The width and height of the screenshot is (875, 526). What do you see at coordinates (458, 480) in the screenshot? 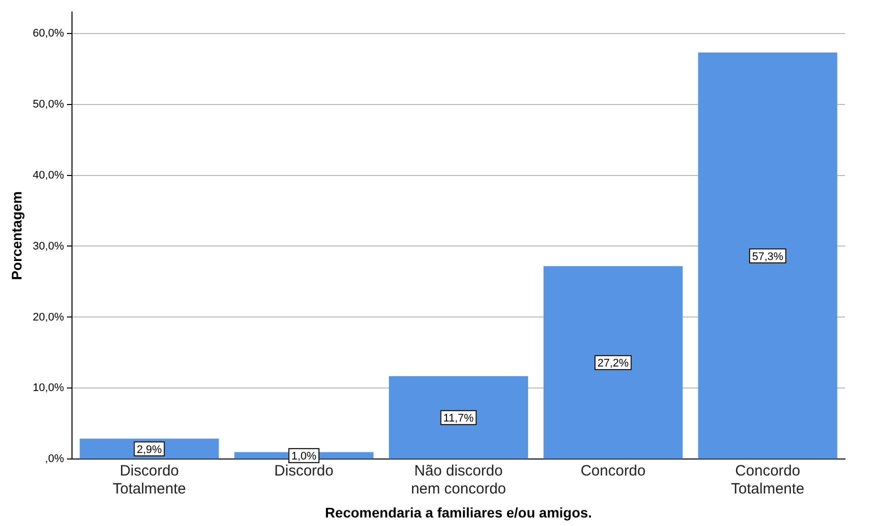
I see `x-tick-label: Não discordo nem concordo` at bounding box center [458, 480].